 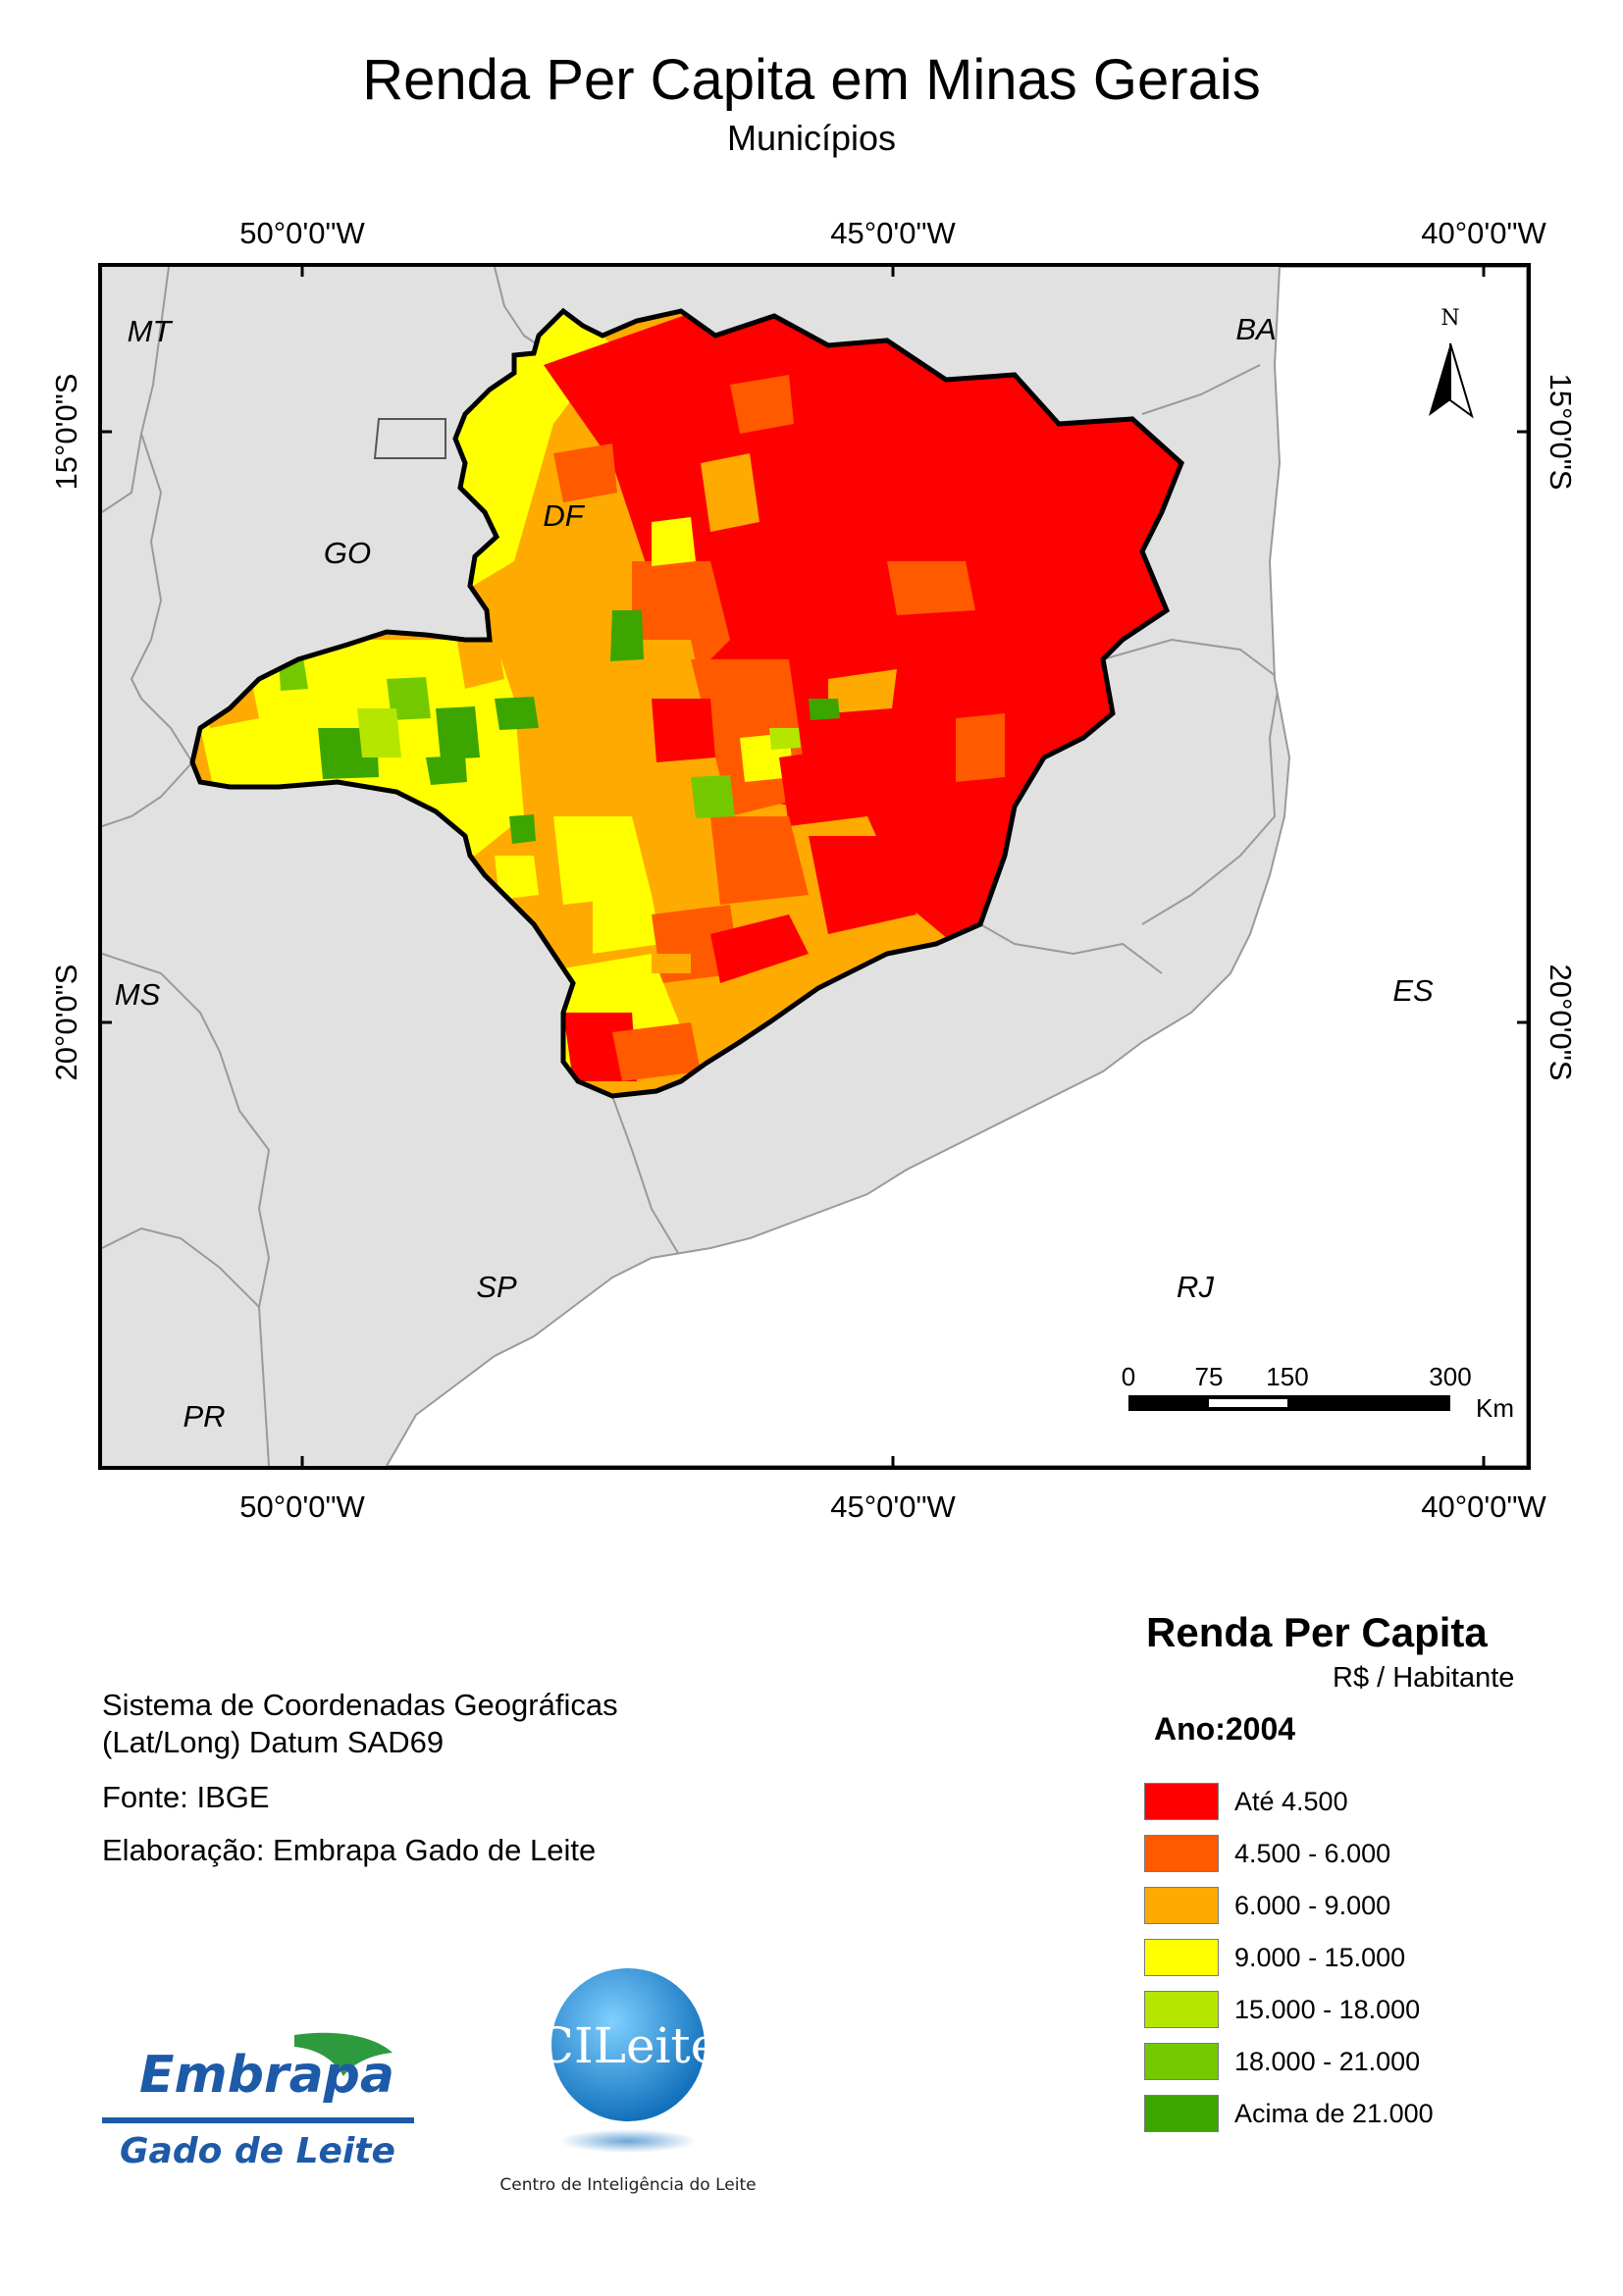 I want to click on legend-item: 9.000 - 15.000, so click(x=1274, y=1957).